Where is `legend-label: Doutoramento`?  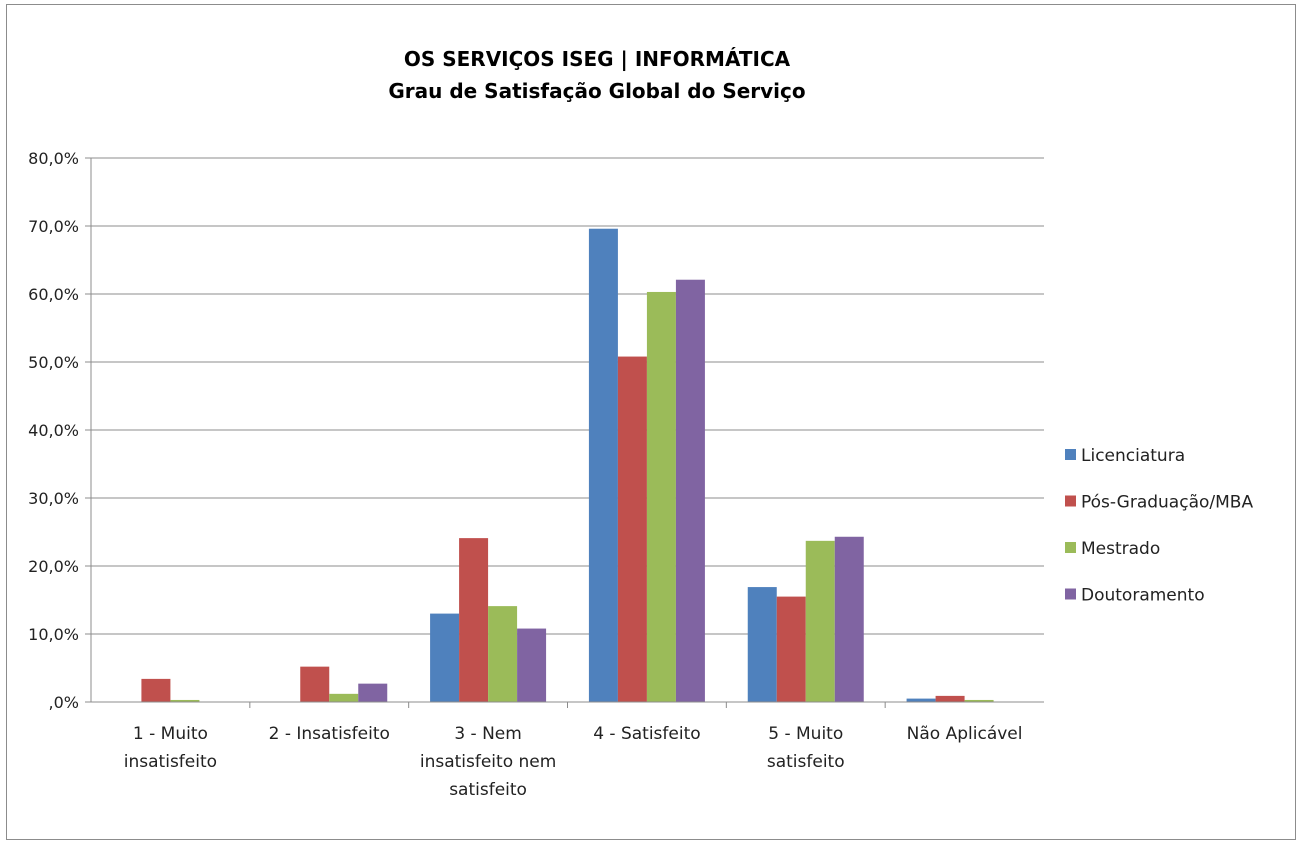 legend-label: Doutoramento is located at coordinates (1143, 596).